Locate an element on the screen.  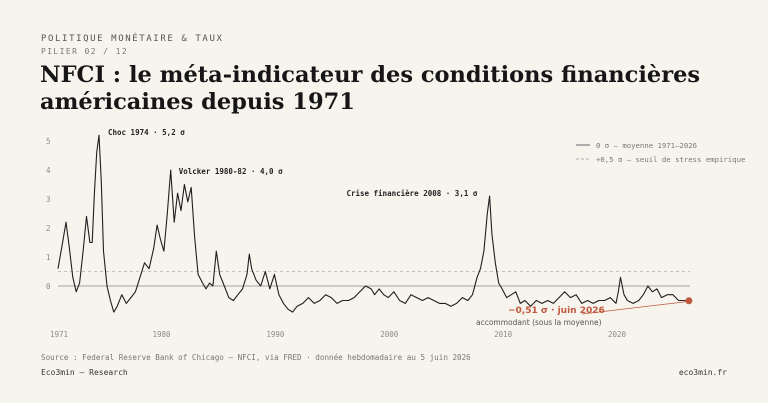
pillar-indicator: PILIER 02 / 12 is located at coordinates (85, 51).